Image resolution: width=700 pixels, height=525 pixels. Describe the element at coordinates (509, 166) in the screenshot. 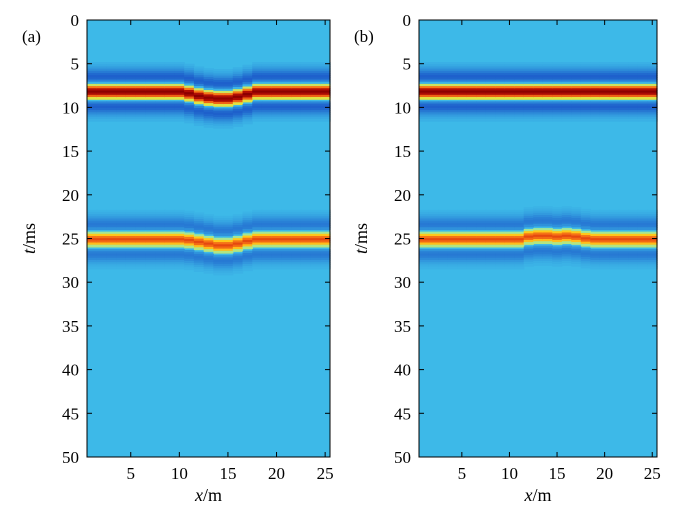

I see `heatmap-trace` at that location.